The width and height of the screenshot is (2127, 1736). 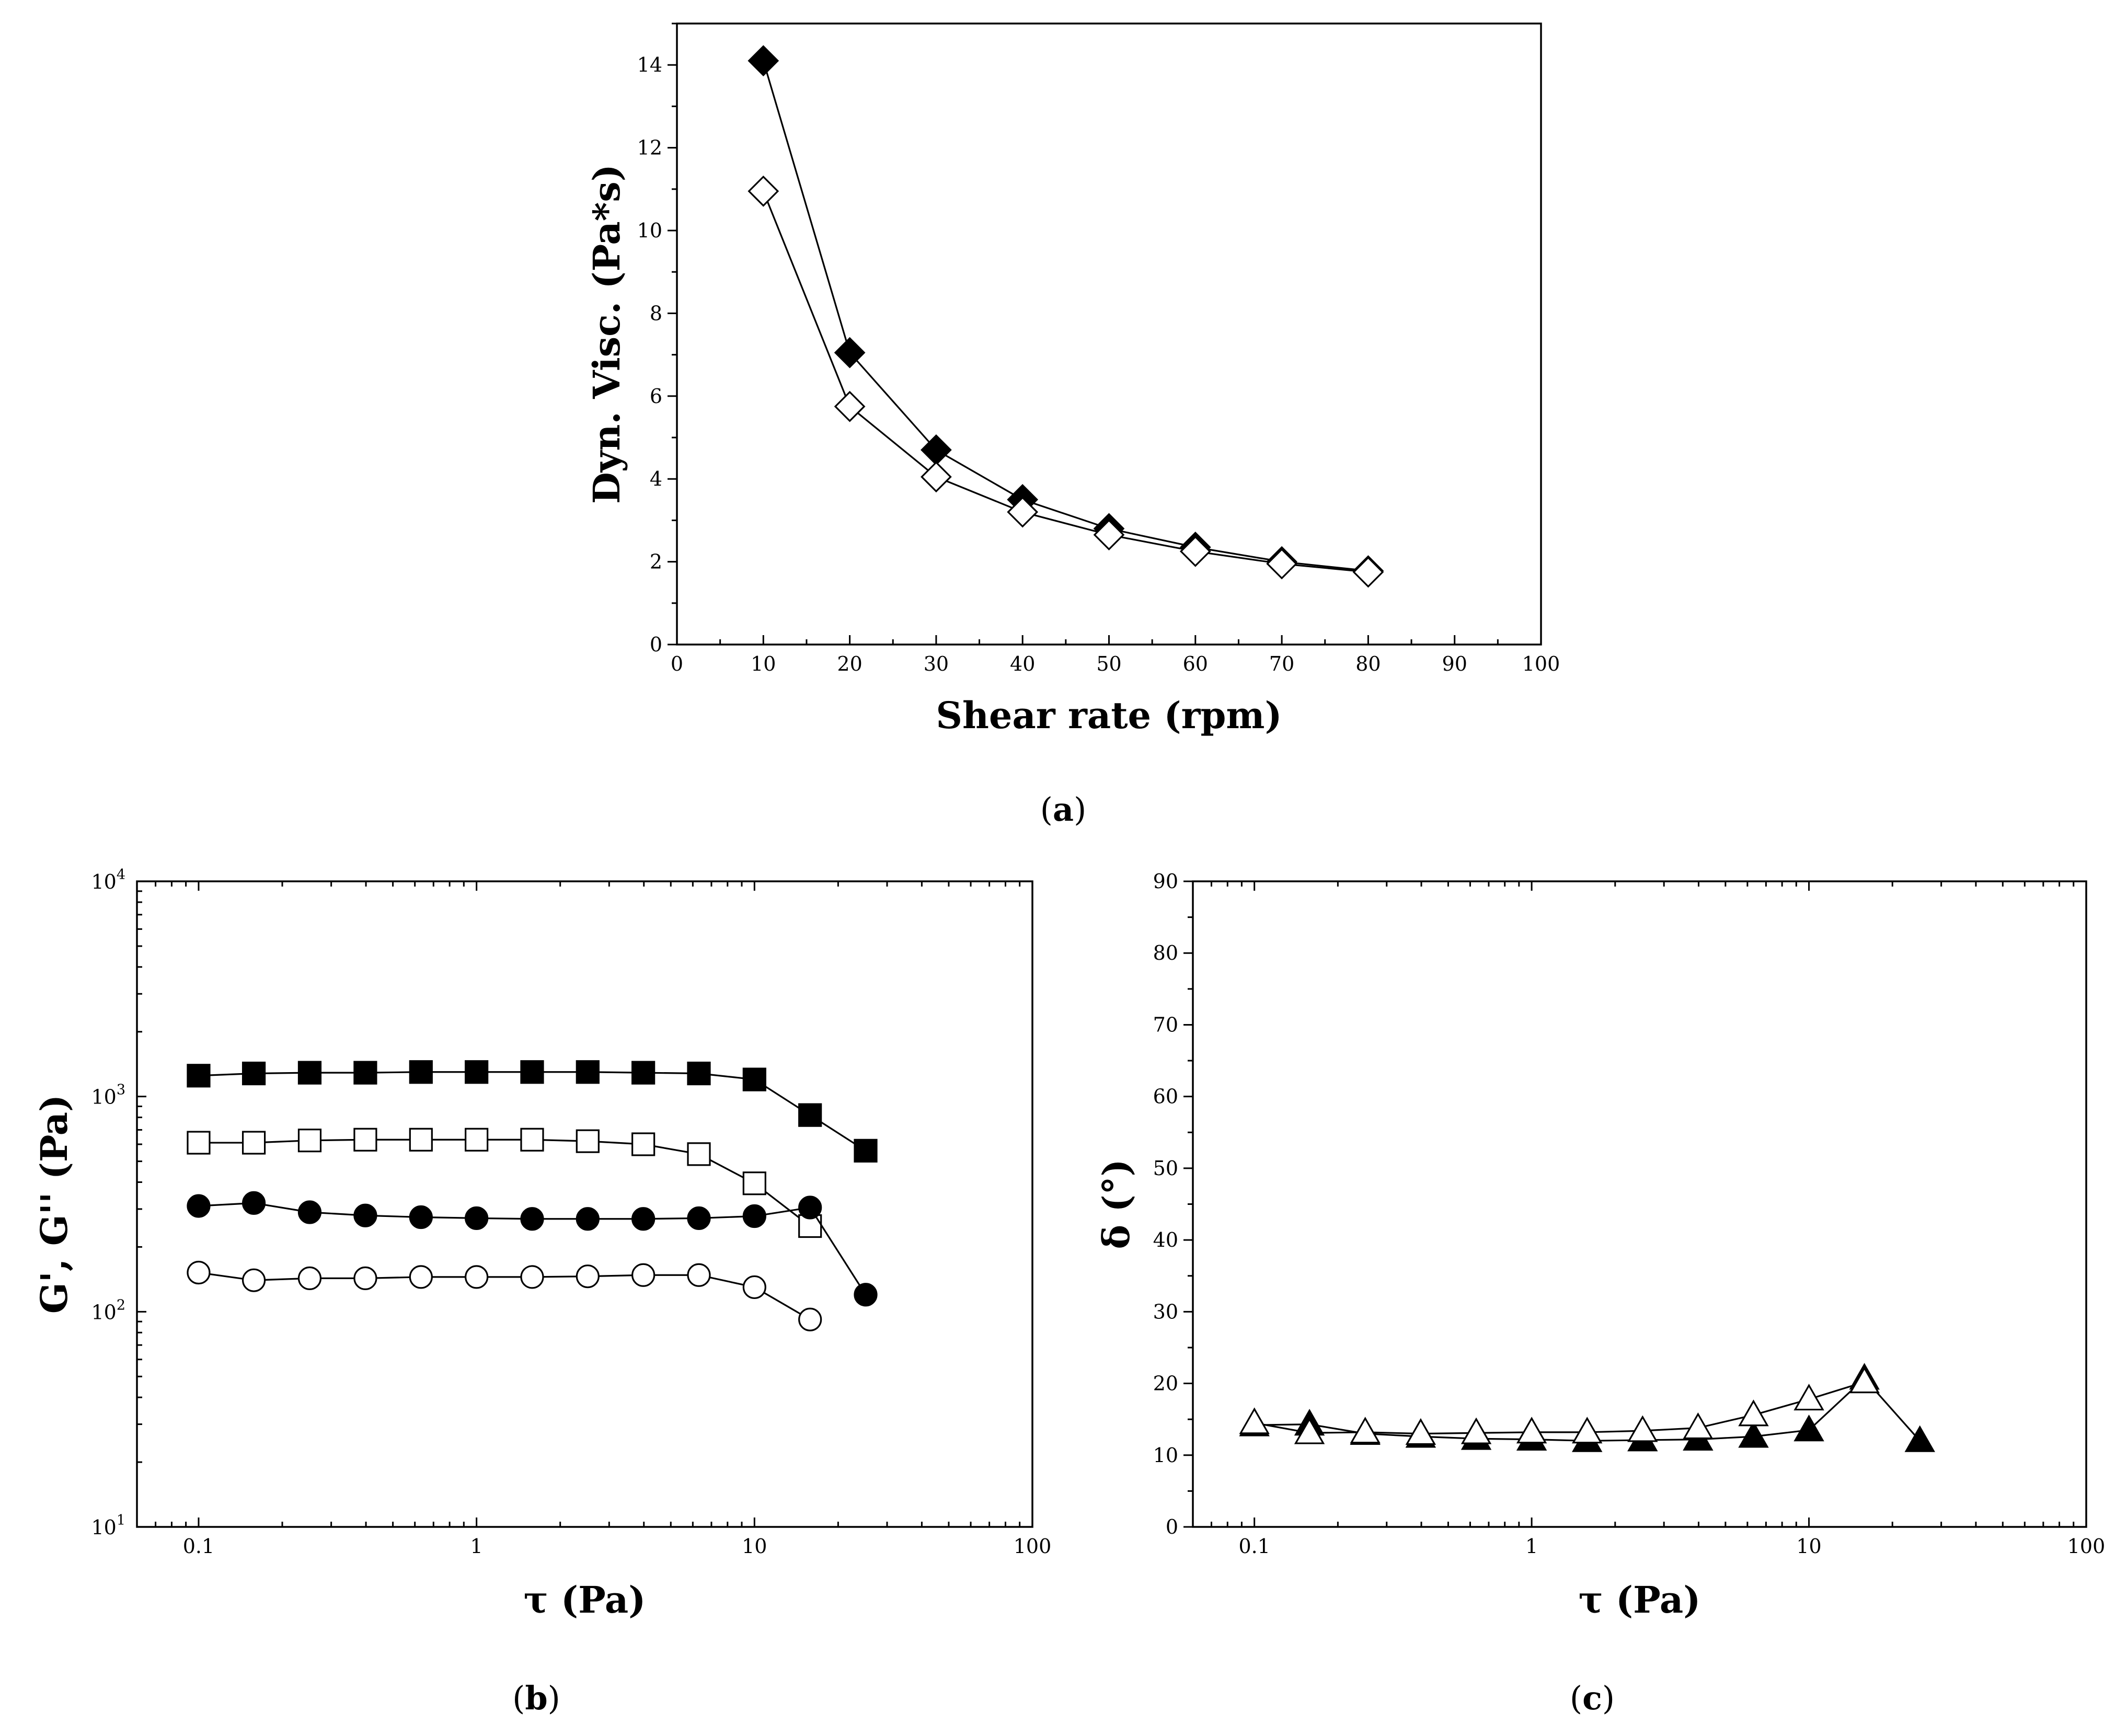 What do you see at coordinates (1172, 1526) in the screenshot?
I see `y-tick-label: 0` at bounding box center [1172, 1526].